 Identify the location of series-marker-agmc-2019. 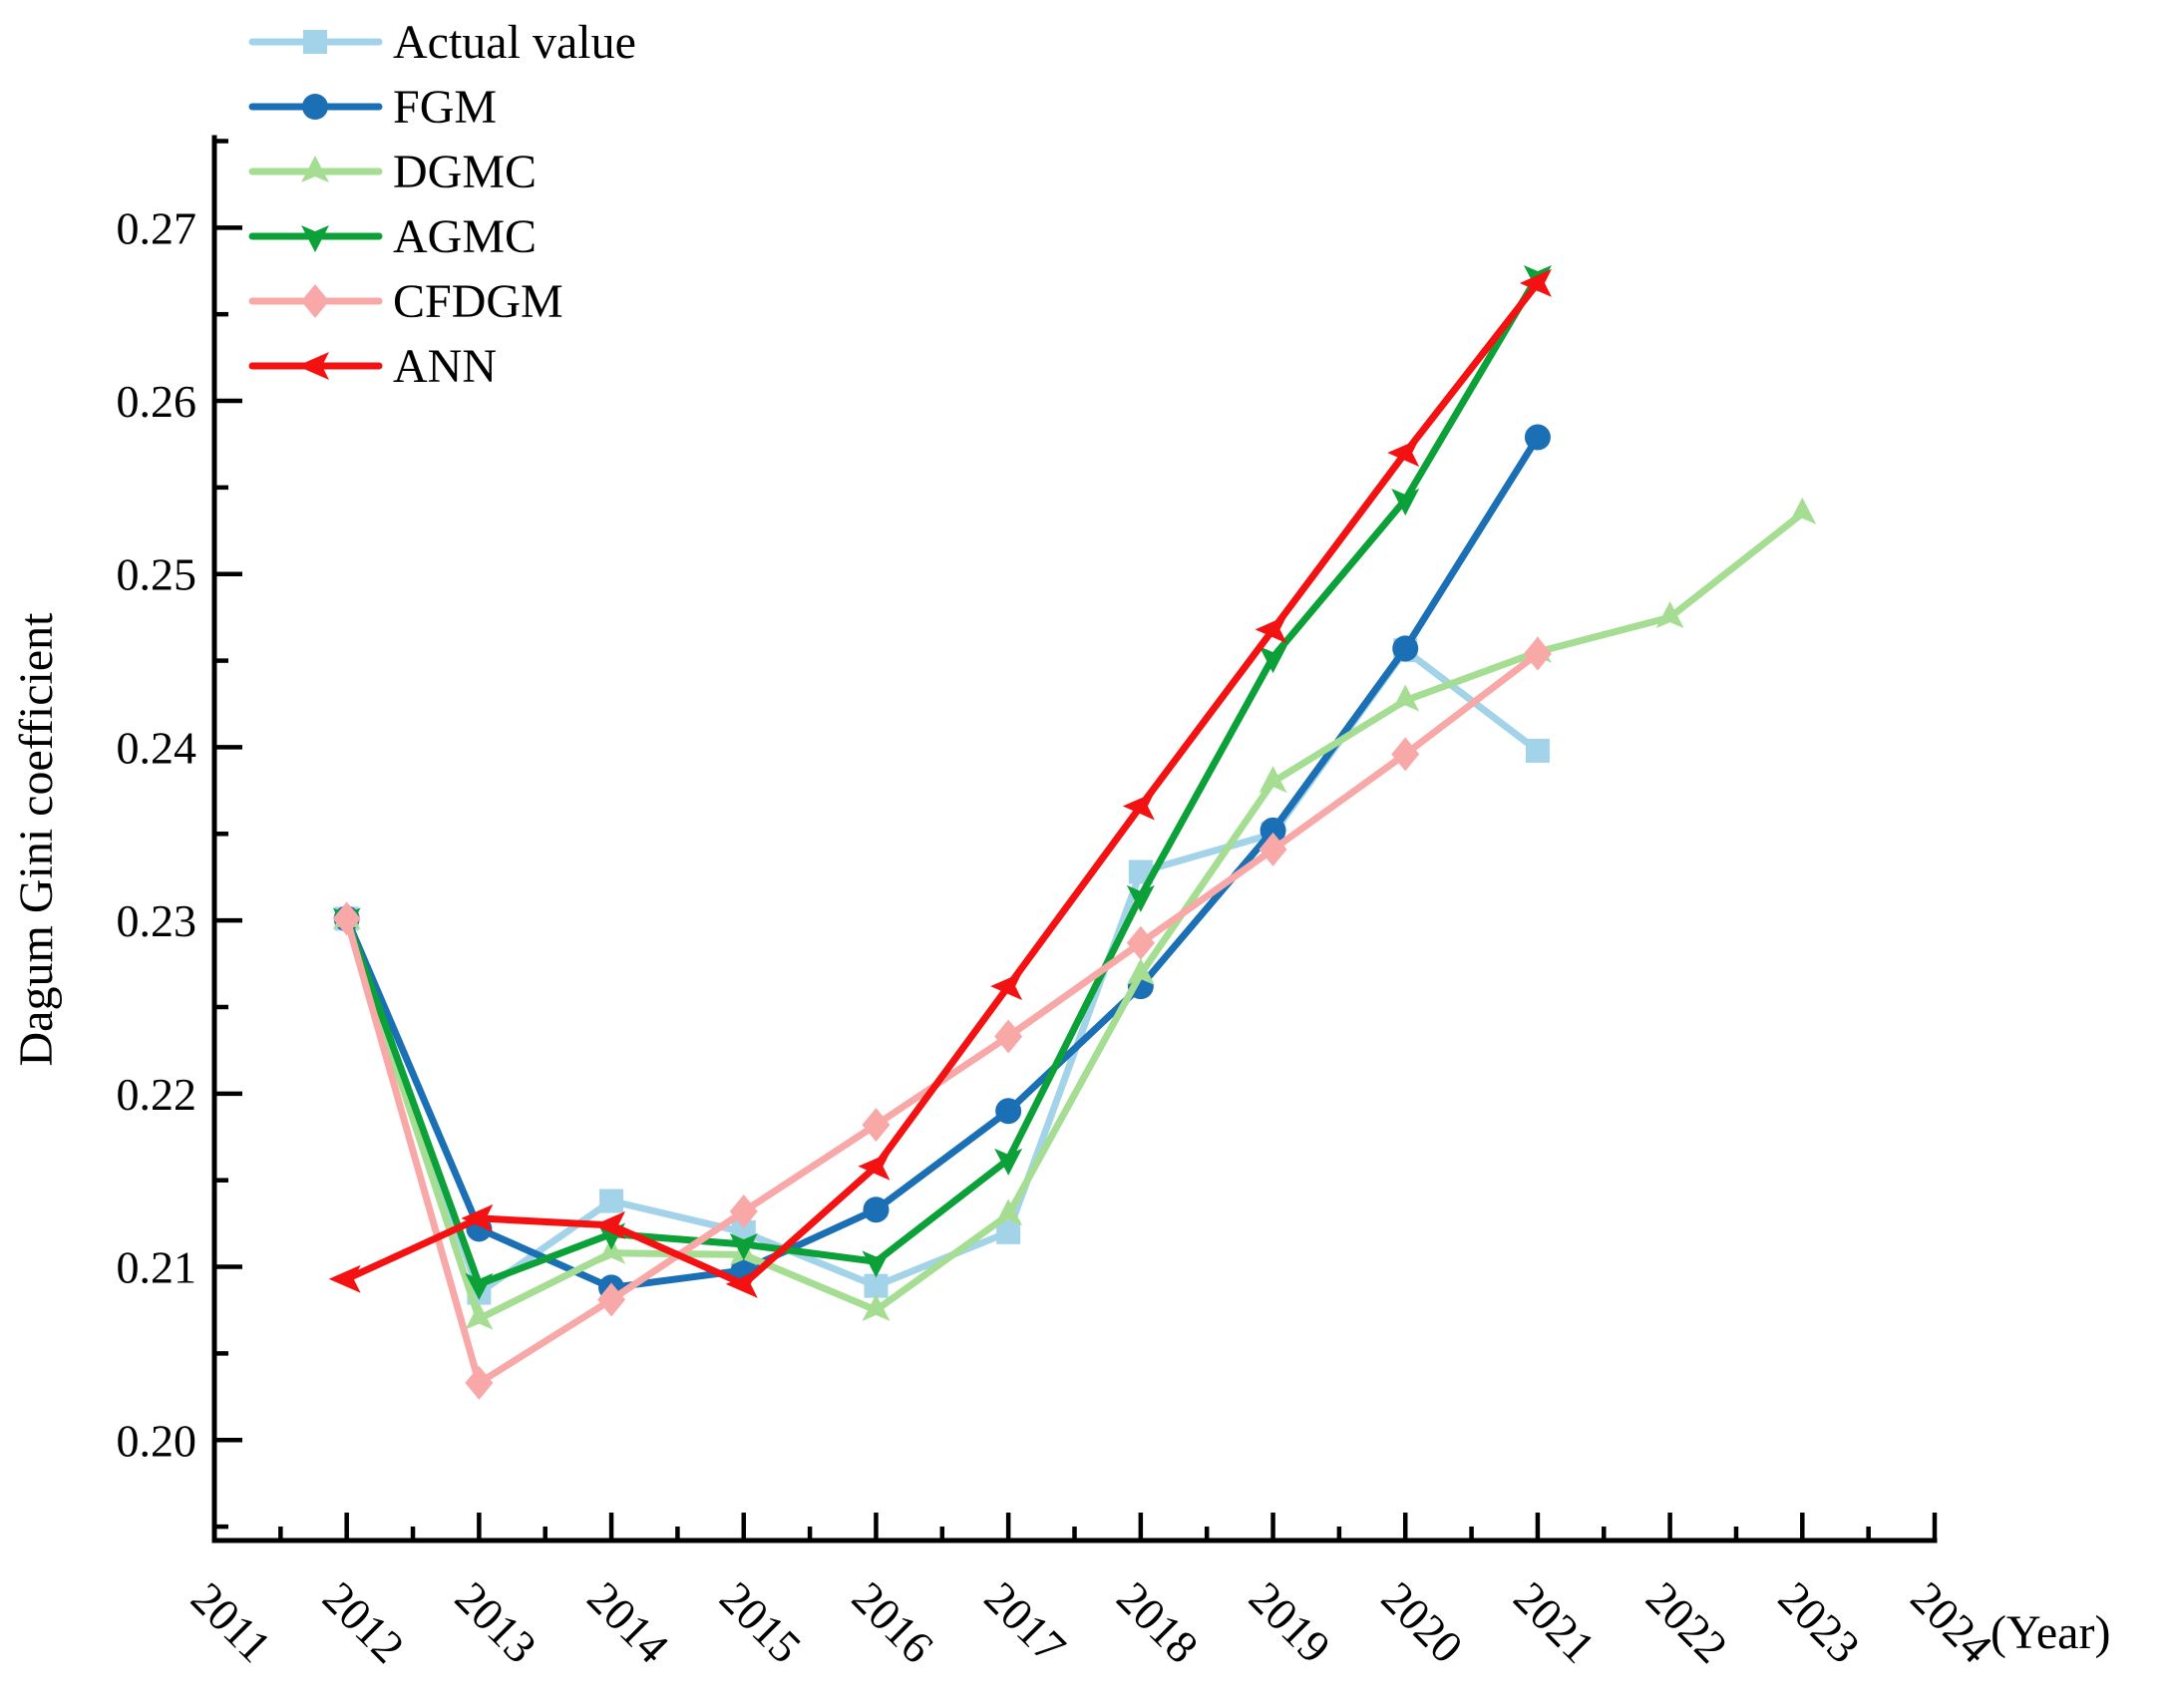
(1273, 660).